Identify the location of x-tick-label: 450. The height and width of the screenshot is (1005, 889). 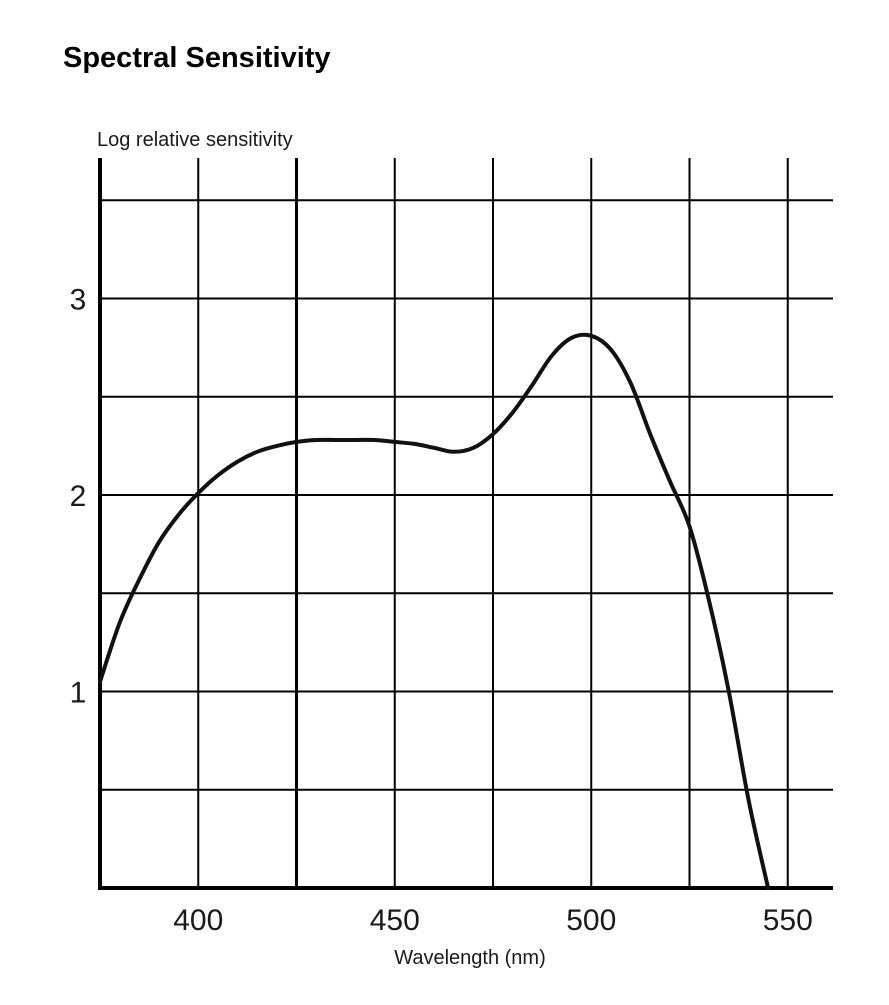
(395, 920).